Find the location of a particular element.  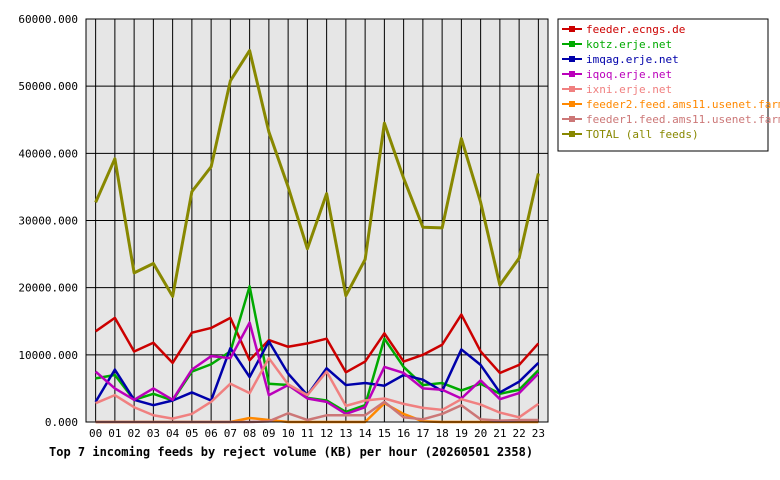

x-tick-label: 04 is located at coordinates (173, 433).